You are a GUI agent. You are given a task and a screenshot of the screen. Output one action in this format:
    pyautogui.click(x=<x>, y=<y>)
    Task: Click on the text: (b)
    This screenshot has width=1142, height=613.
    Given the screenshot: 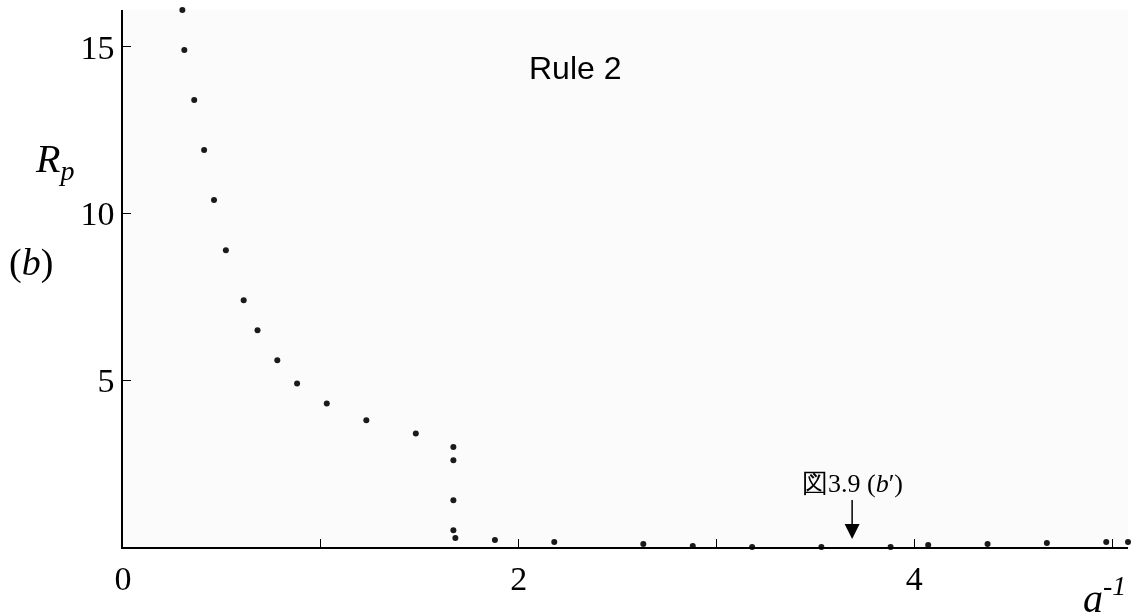 What is the action you would take?
    pyautogui.click(x=31, y=262)
    